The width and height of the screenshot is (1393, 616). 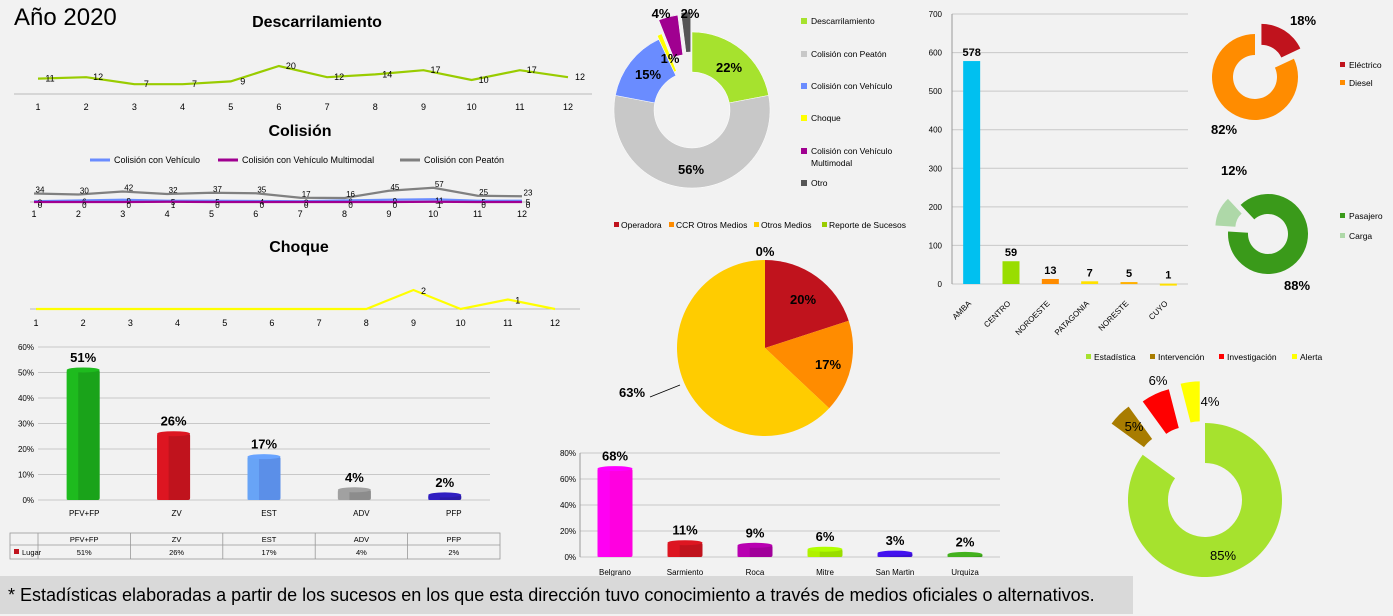 What do you see at coordinates (299, 131) in the screenshot?
I see `chart-title: Colisión` at bounding box center [299, 131].